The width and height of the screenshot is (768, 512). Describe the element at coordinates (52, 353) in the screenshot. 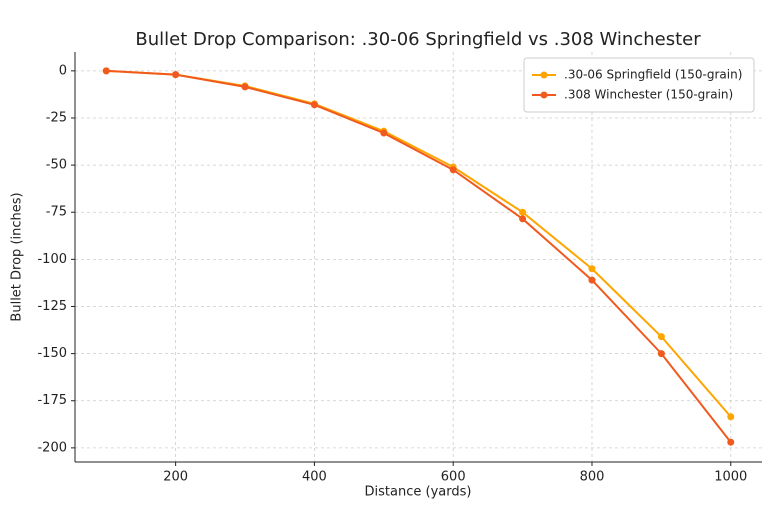

I see `y-tick-label: -150` at that location.